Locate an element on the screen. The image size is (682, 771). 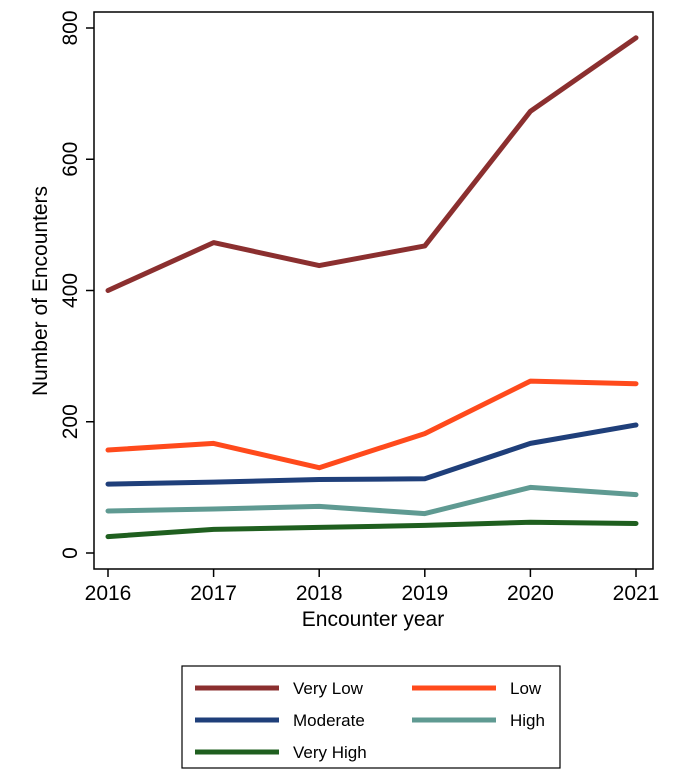
legend-label-very-high: Very High is located at coordinates (330, 752).